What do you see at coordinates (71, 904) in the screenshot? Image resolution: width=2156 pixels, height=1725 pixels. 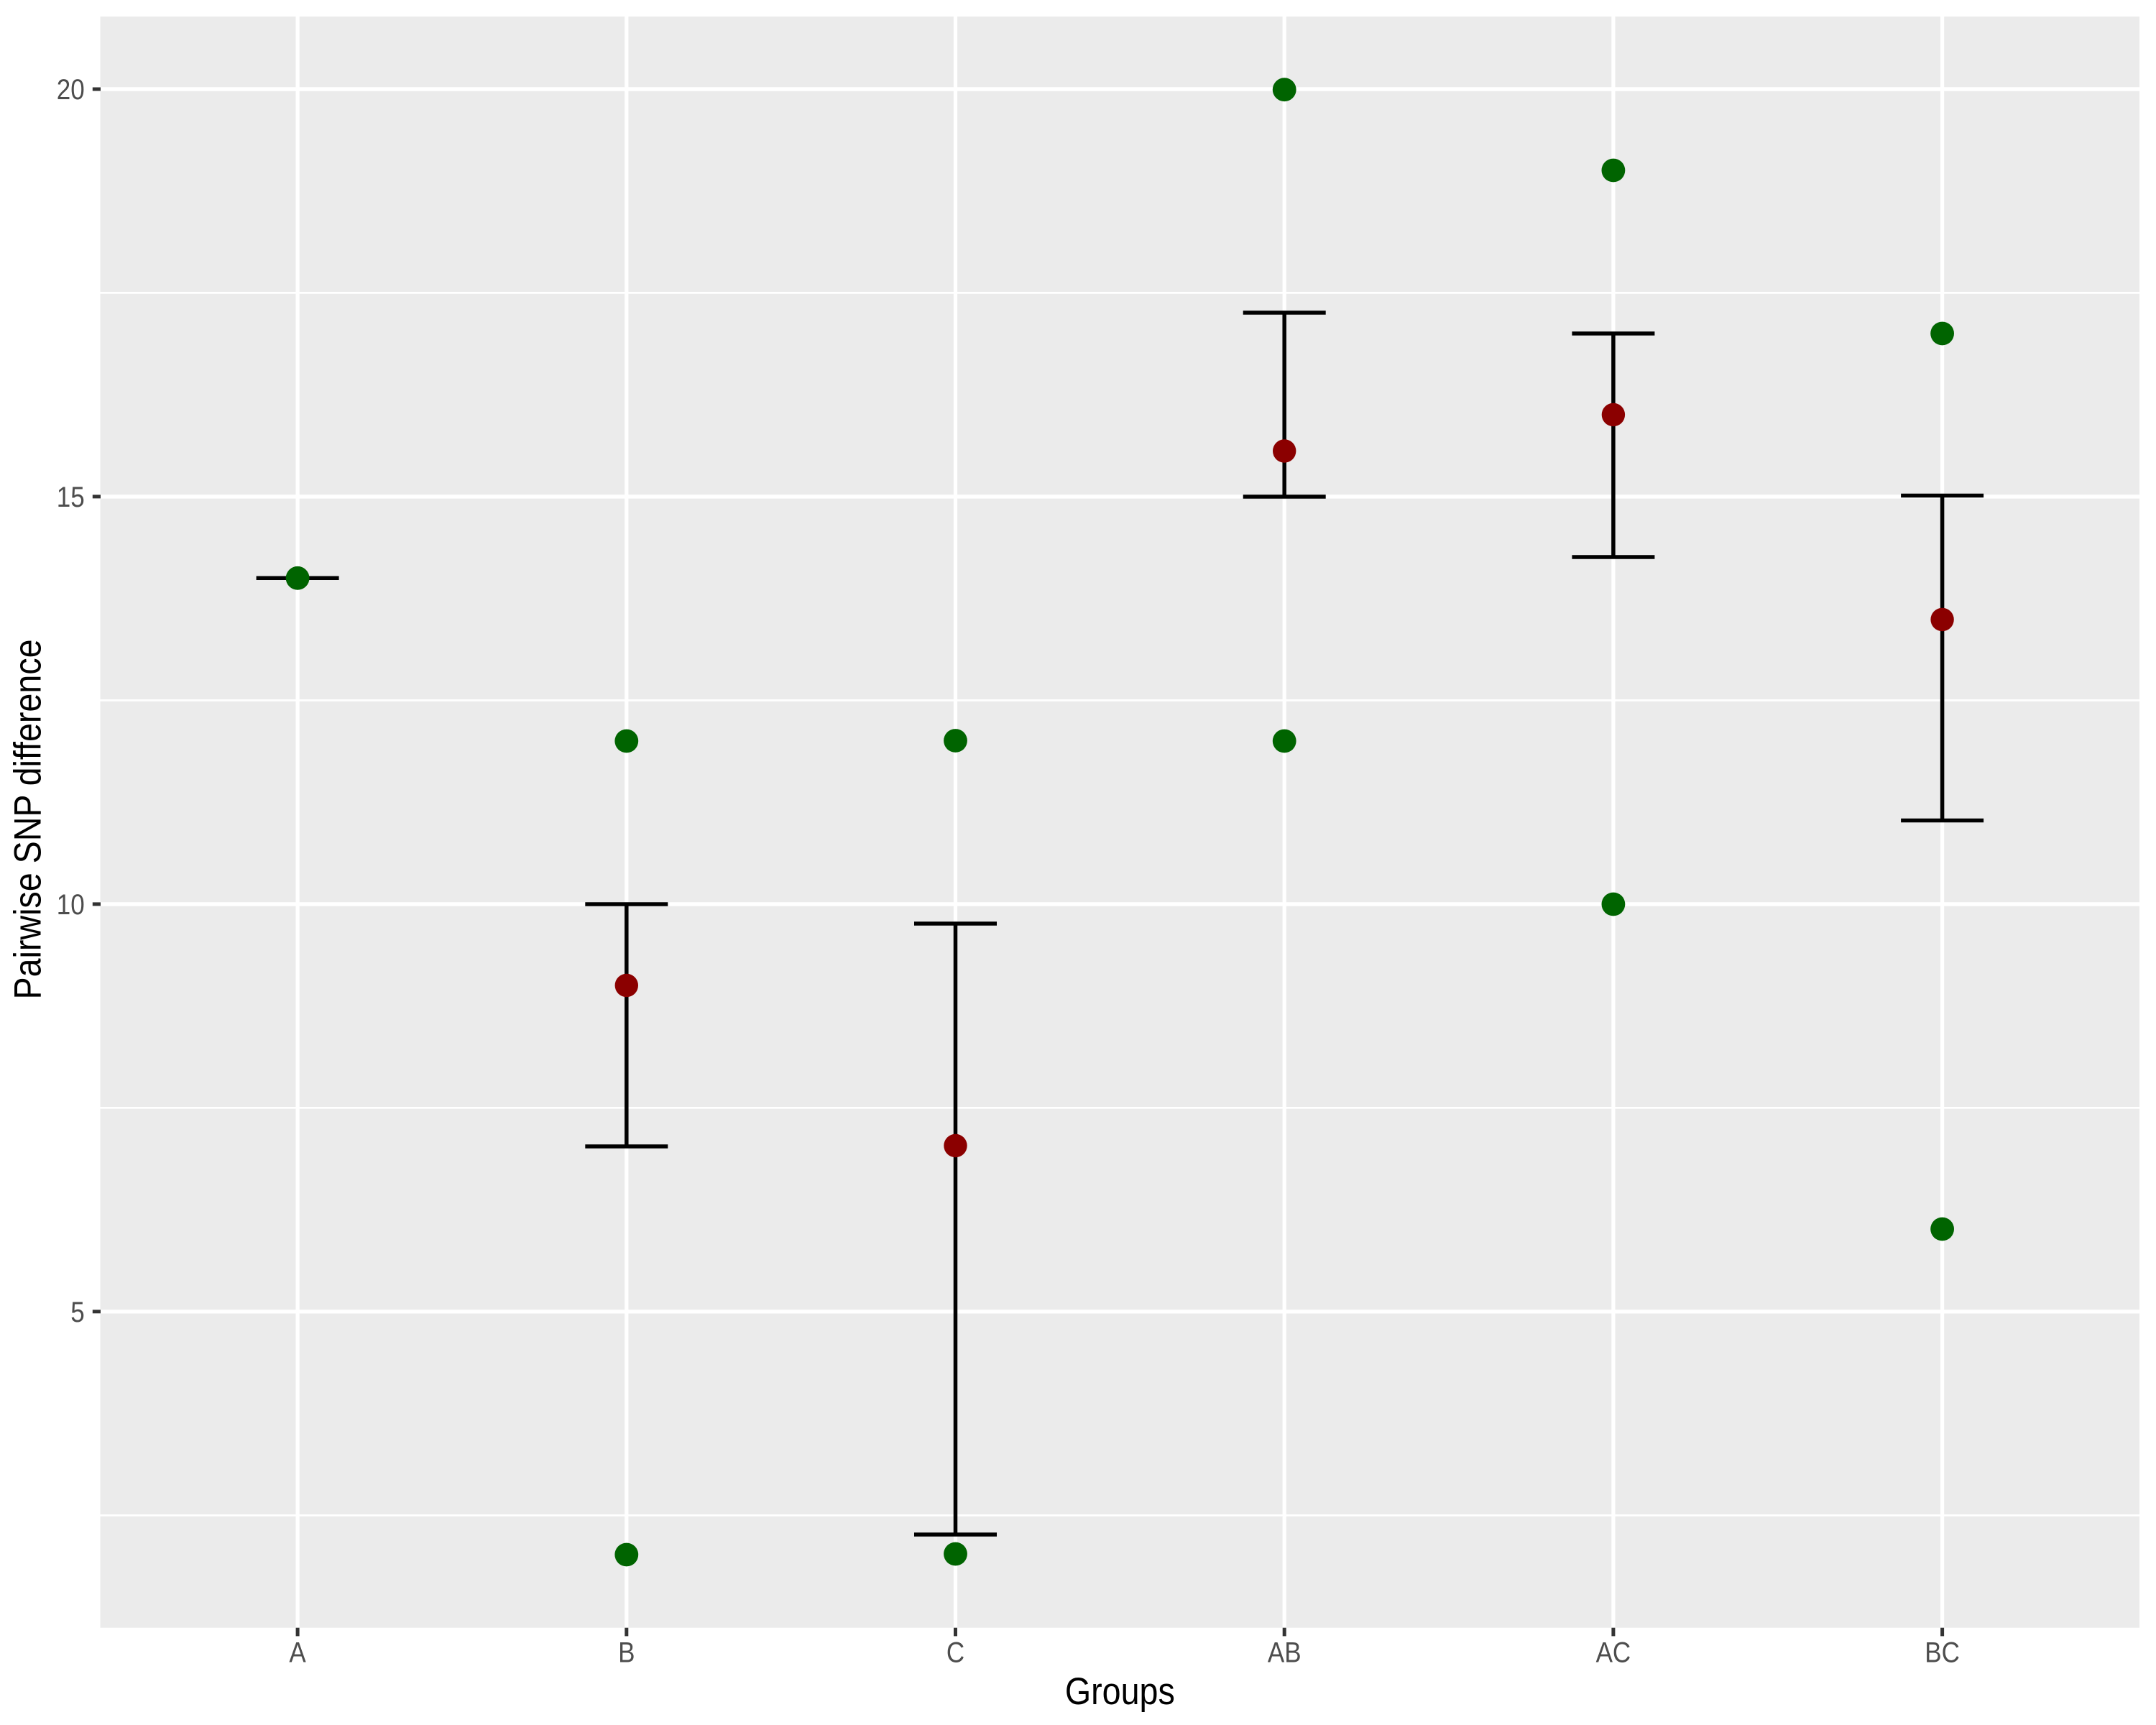 I see `svg-text: 10` at bounding box center [71, 904].